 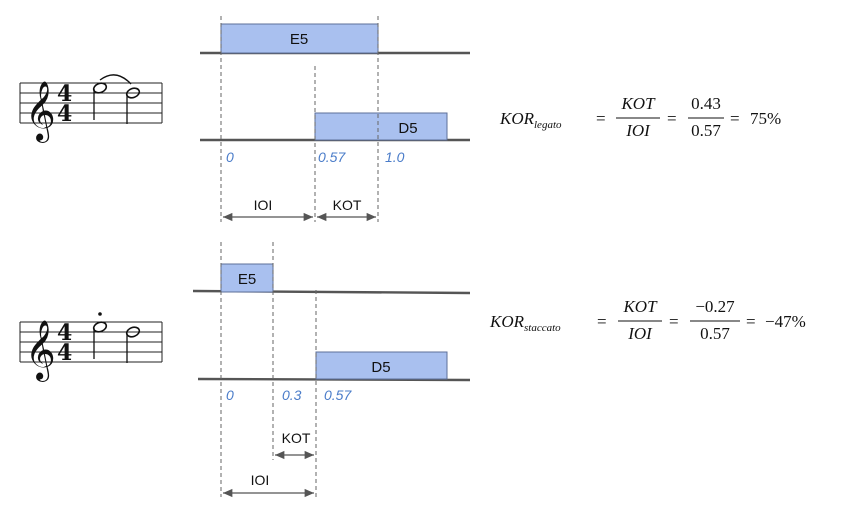 I want to click on legato-equals-1: =, so click(x=601, y=118).